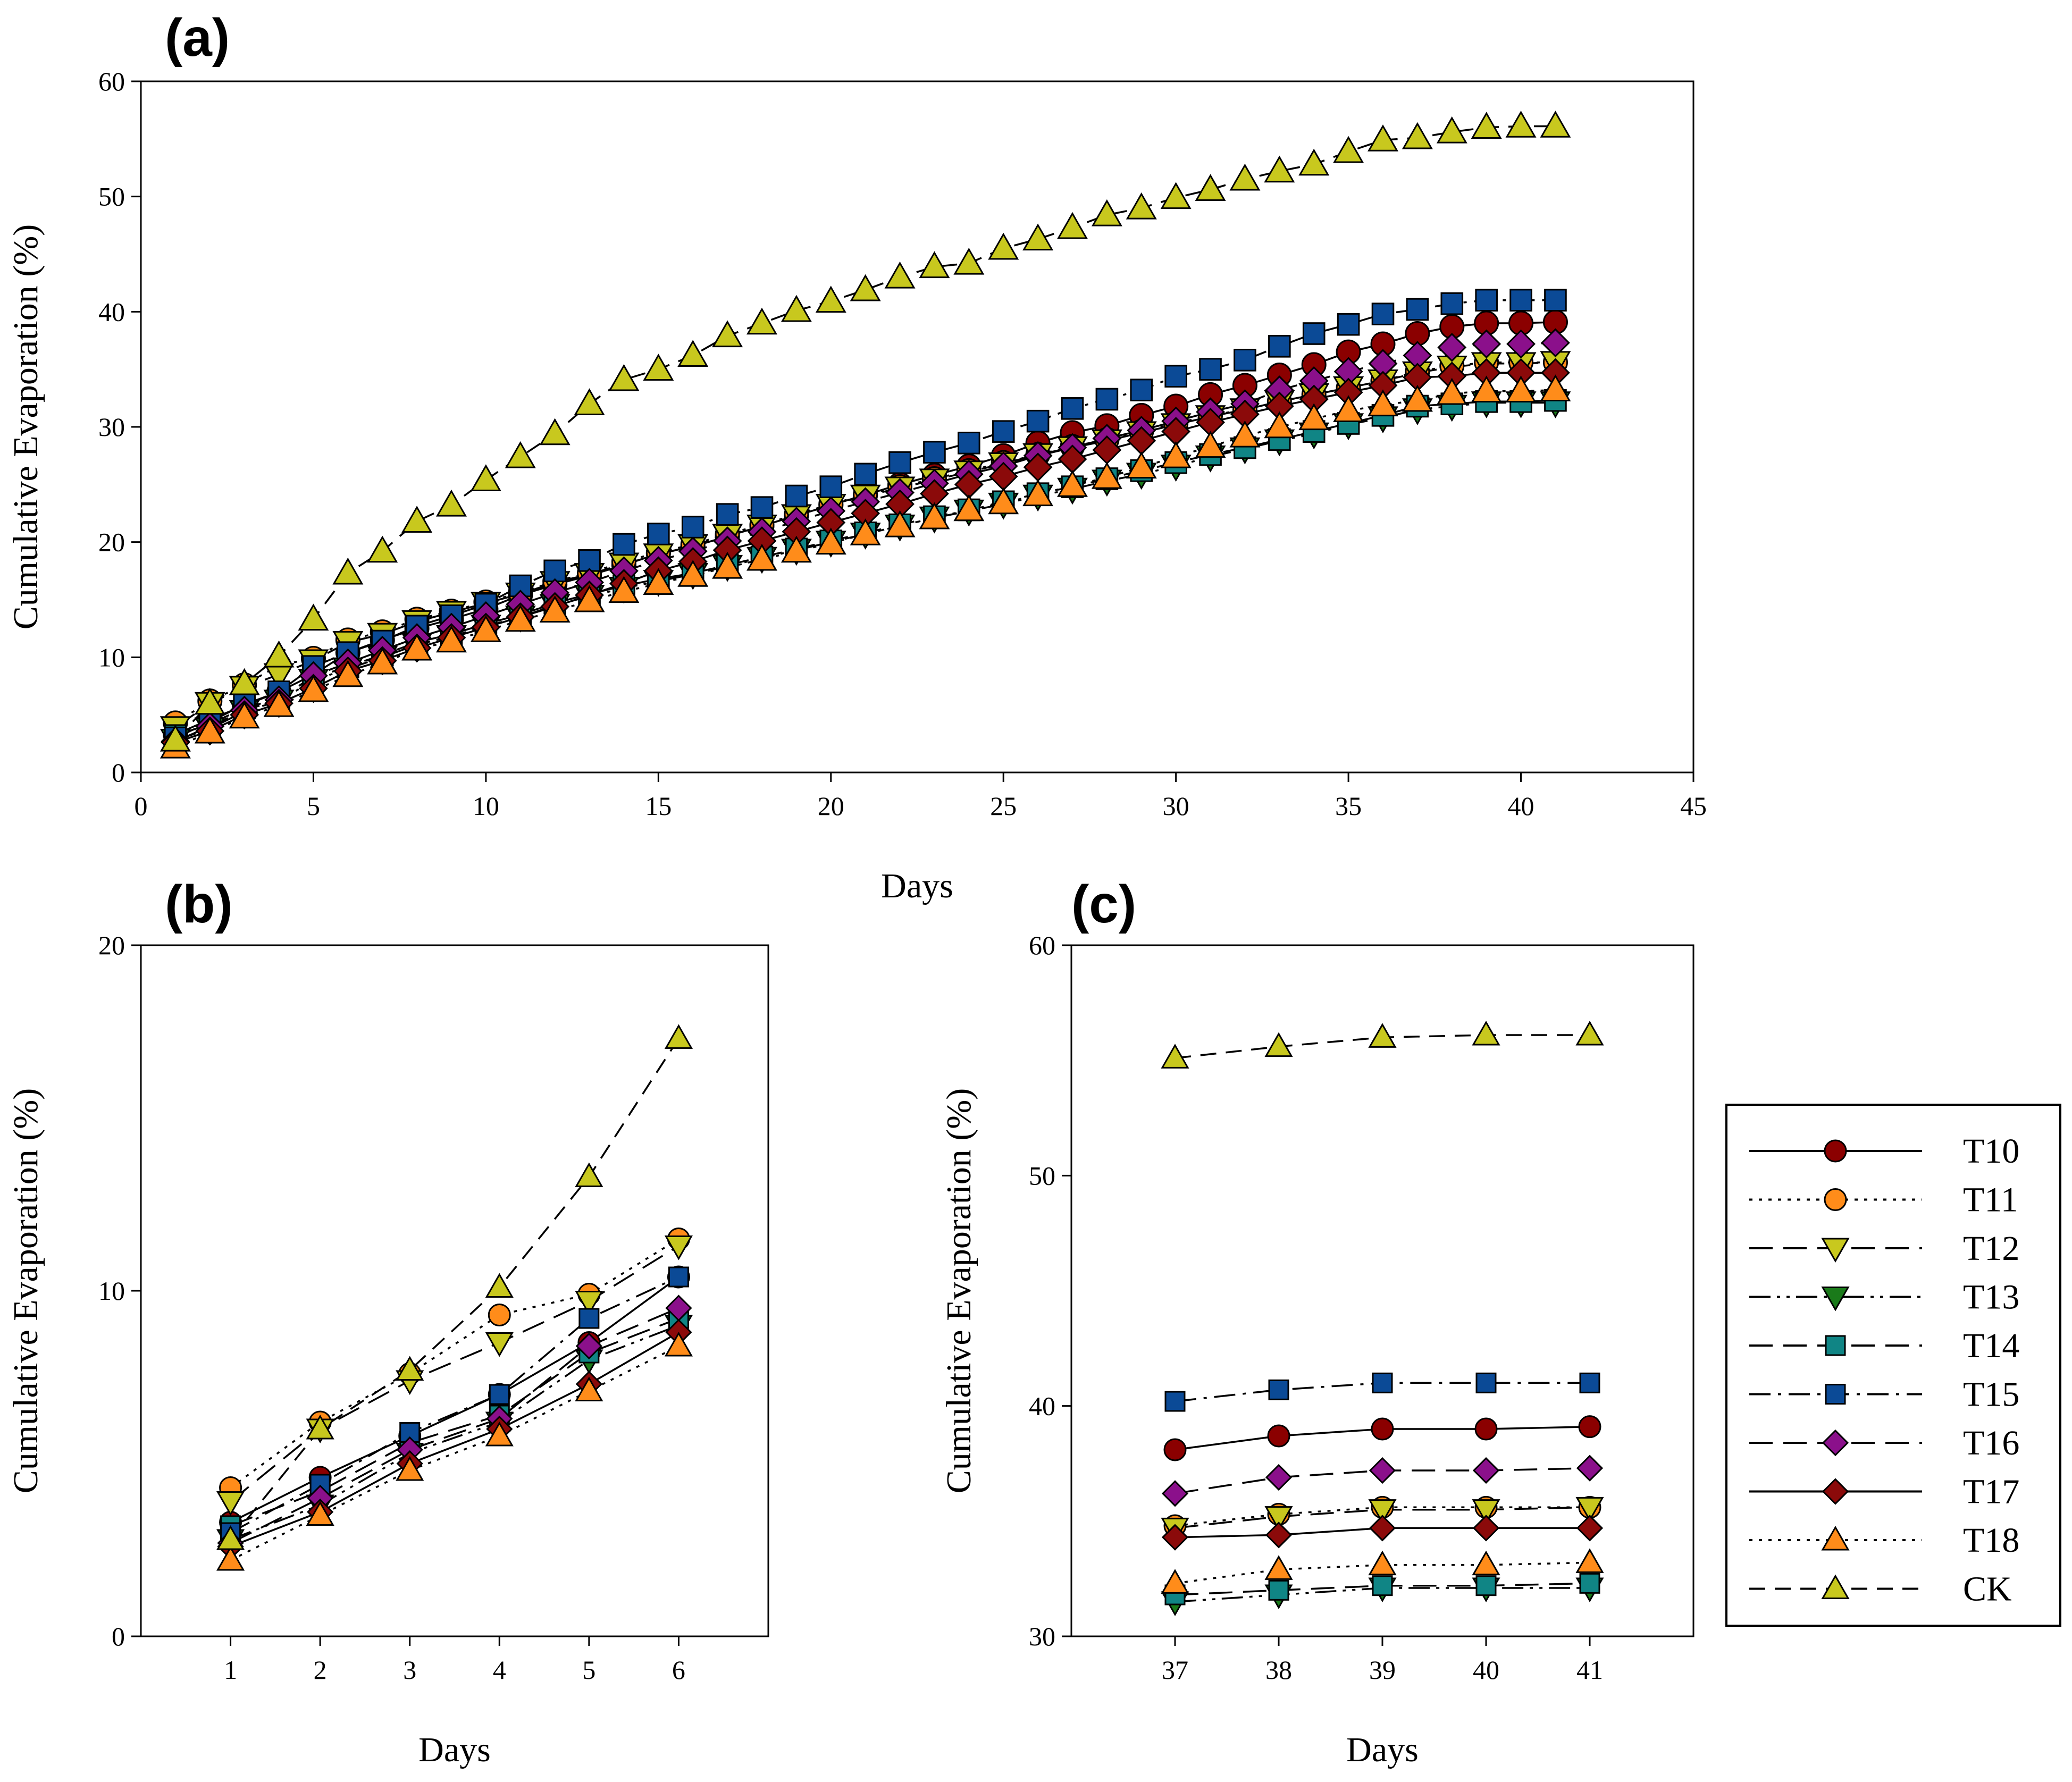  I want to click on series-markers-T18, so click(865, 566).